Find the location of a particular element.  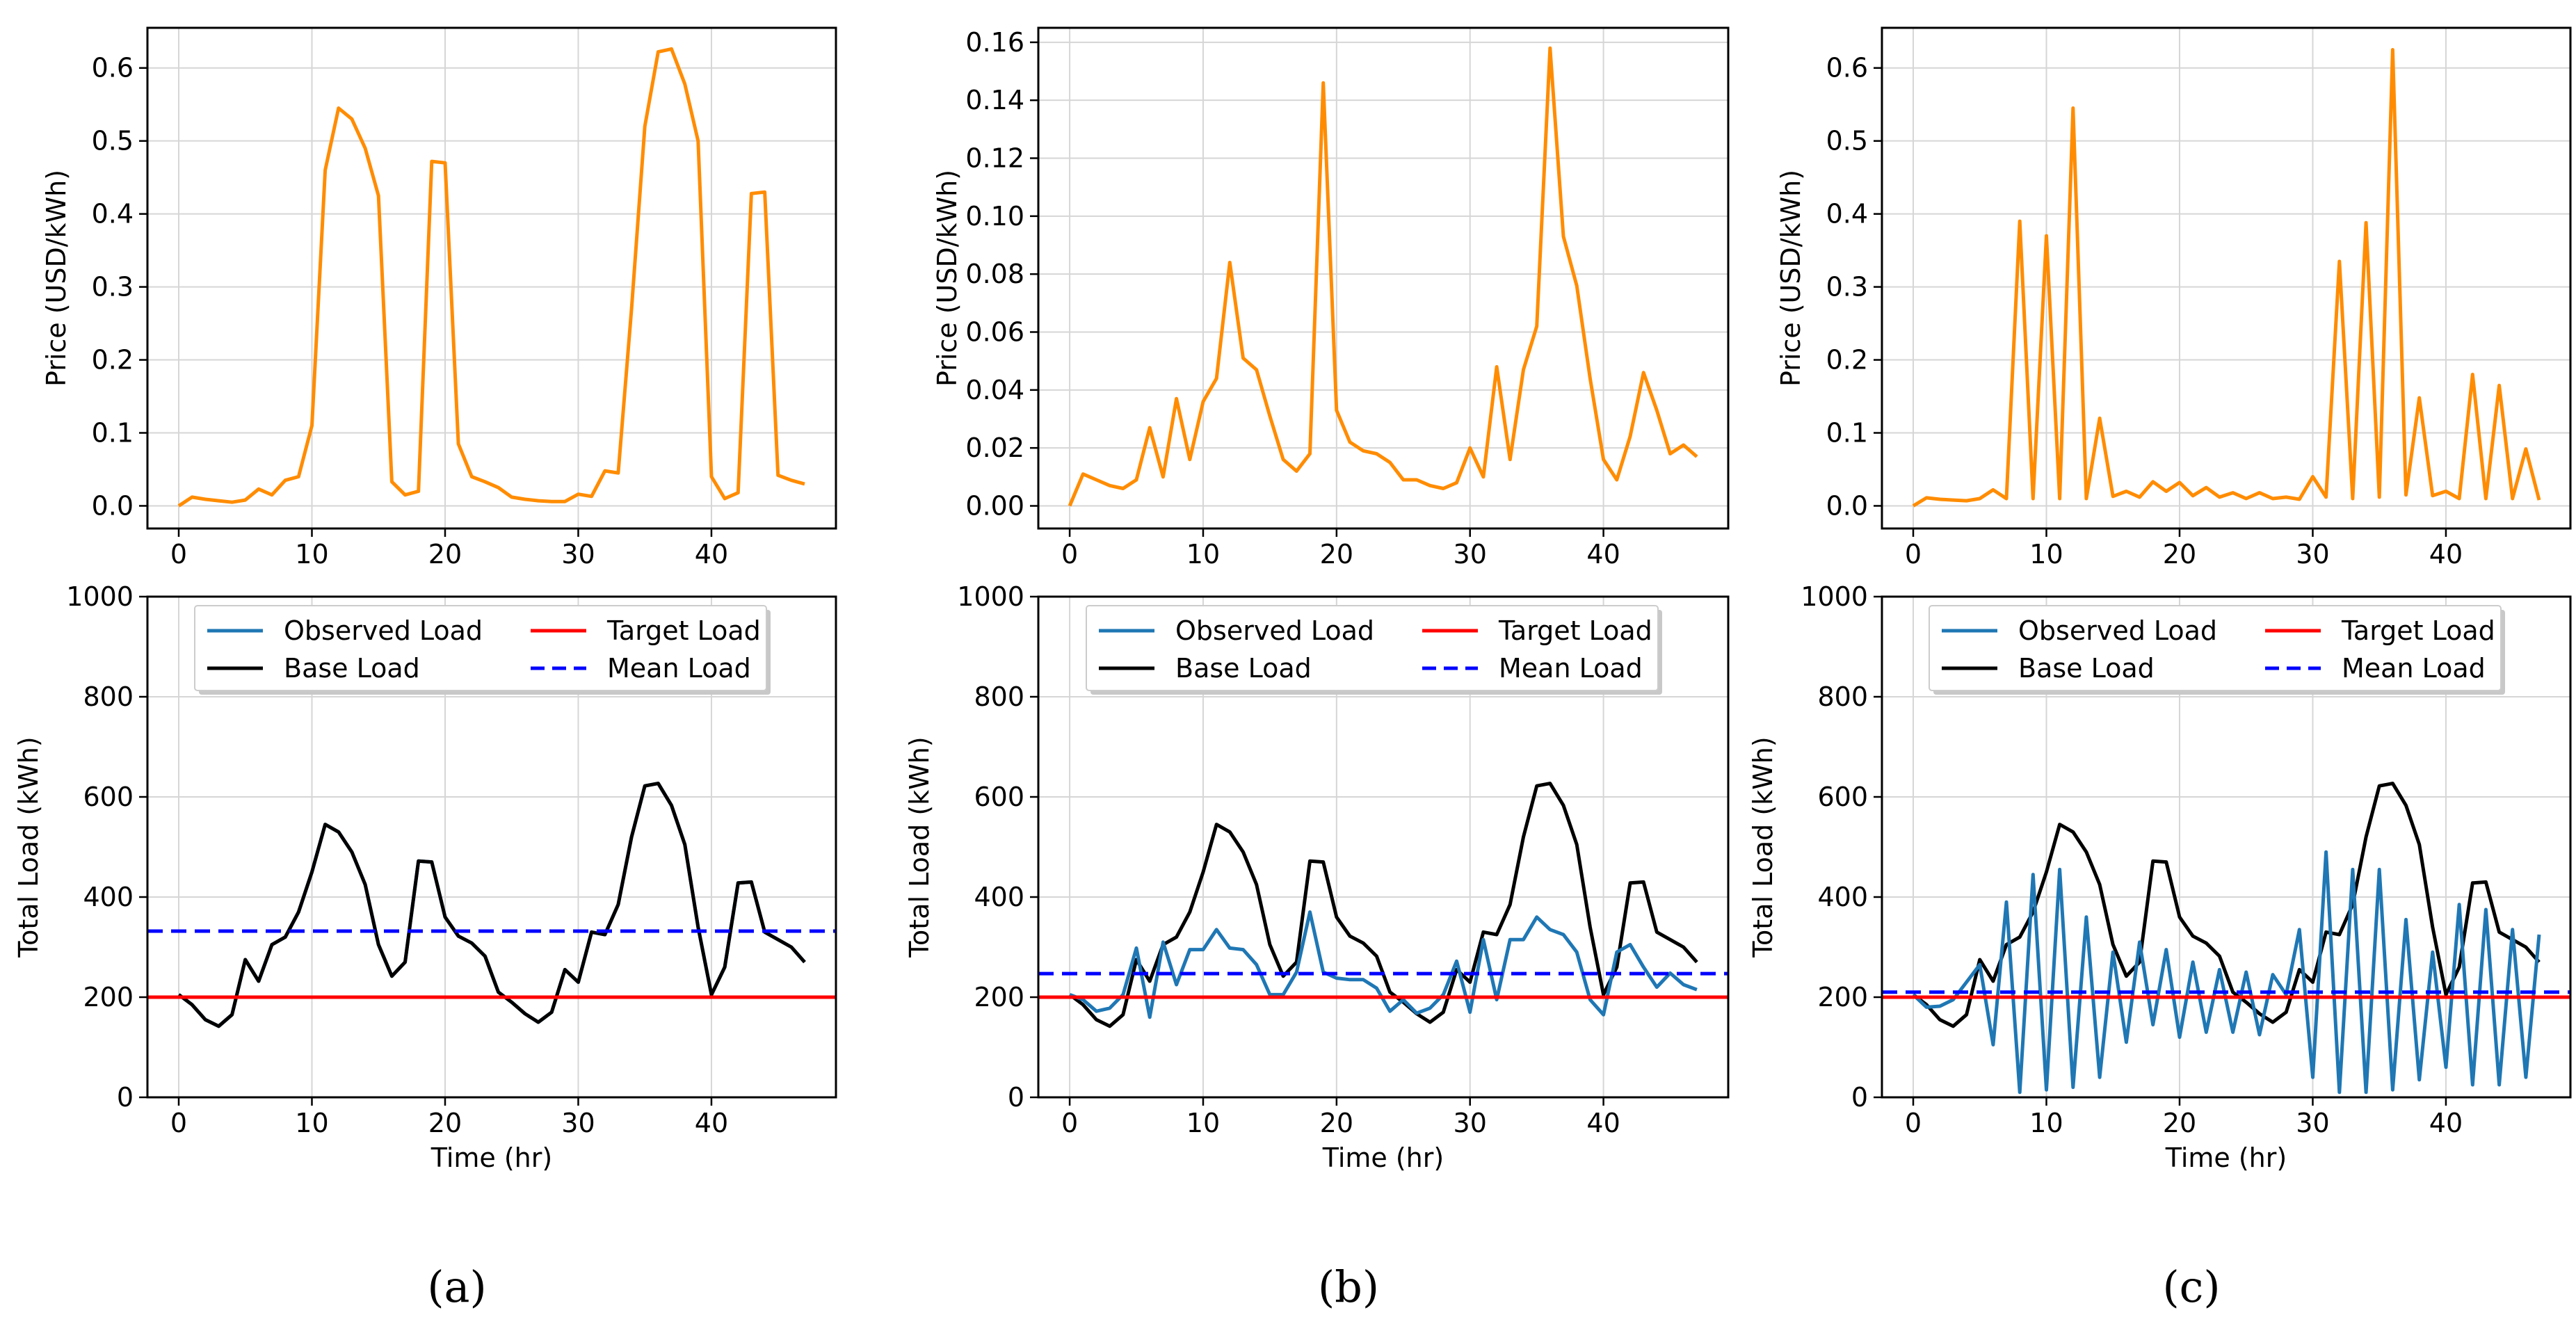

y-tick-label: 0.16 is located at coordinates (994, 42).